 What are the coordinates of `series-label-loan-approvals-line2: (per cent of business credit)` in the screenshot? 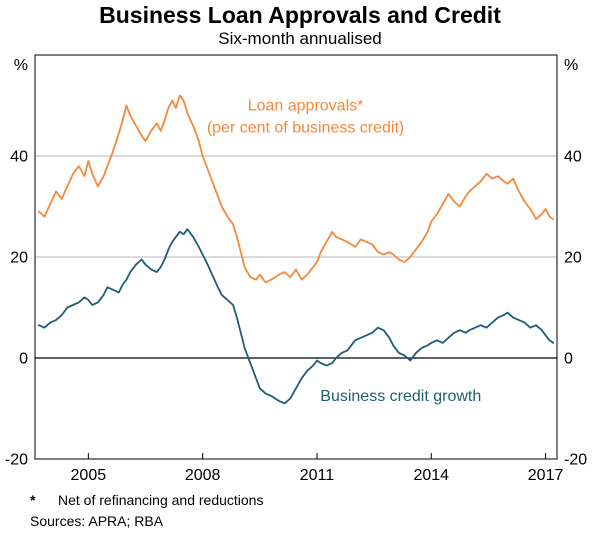 It's located at (305, 128).